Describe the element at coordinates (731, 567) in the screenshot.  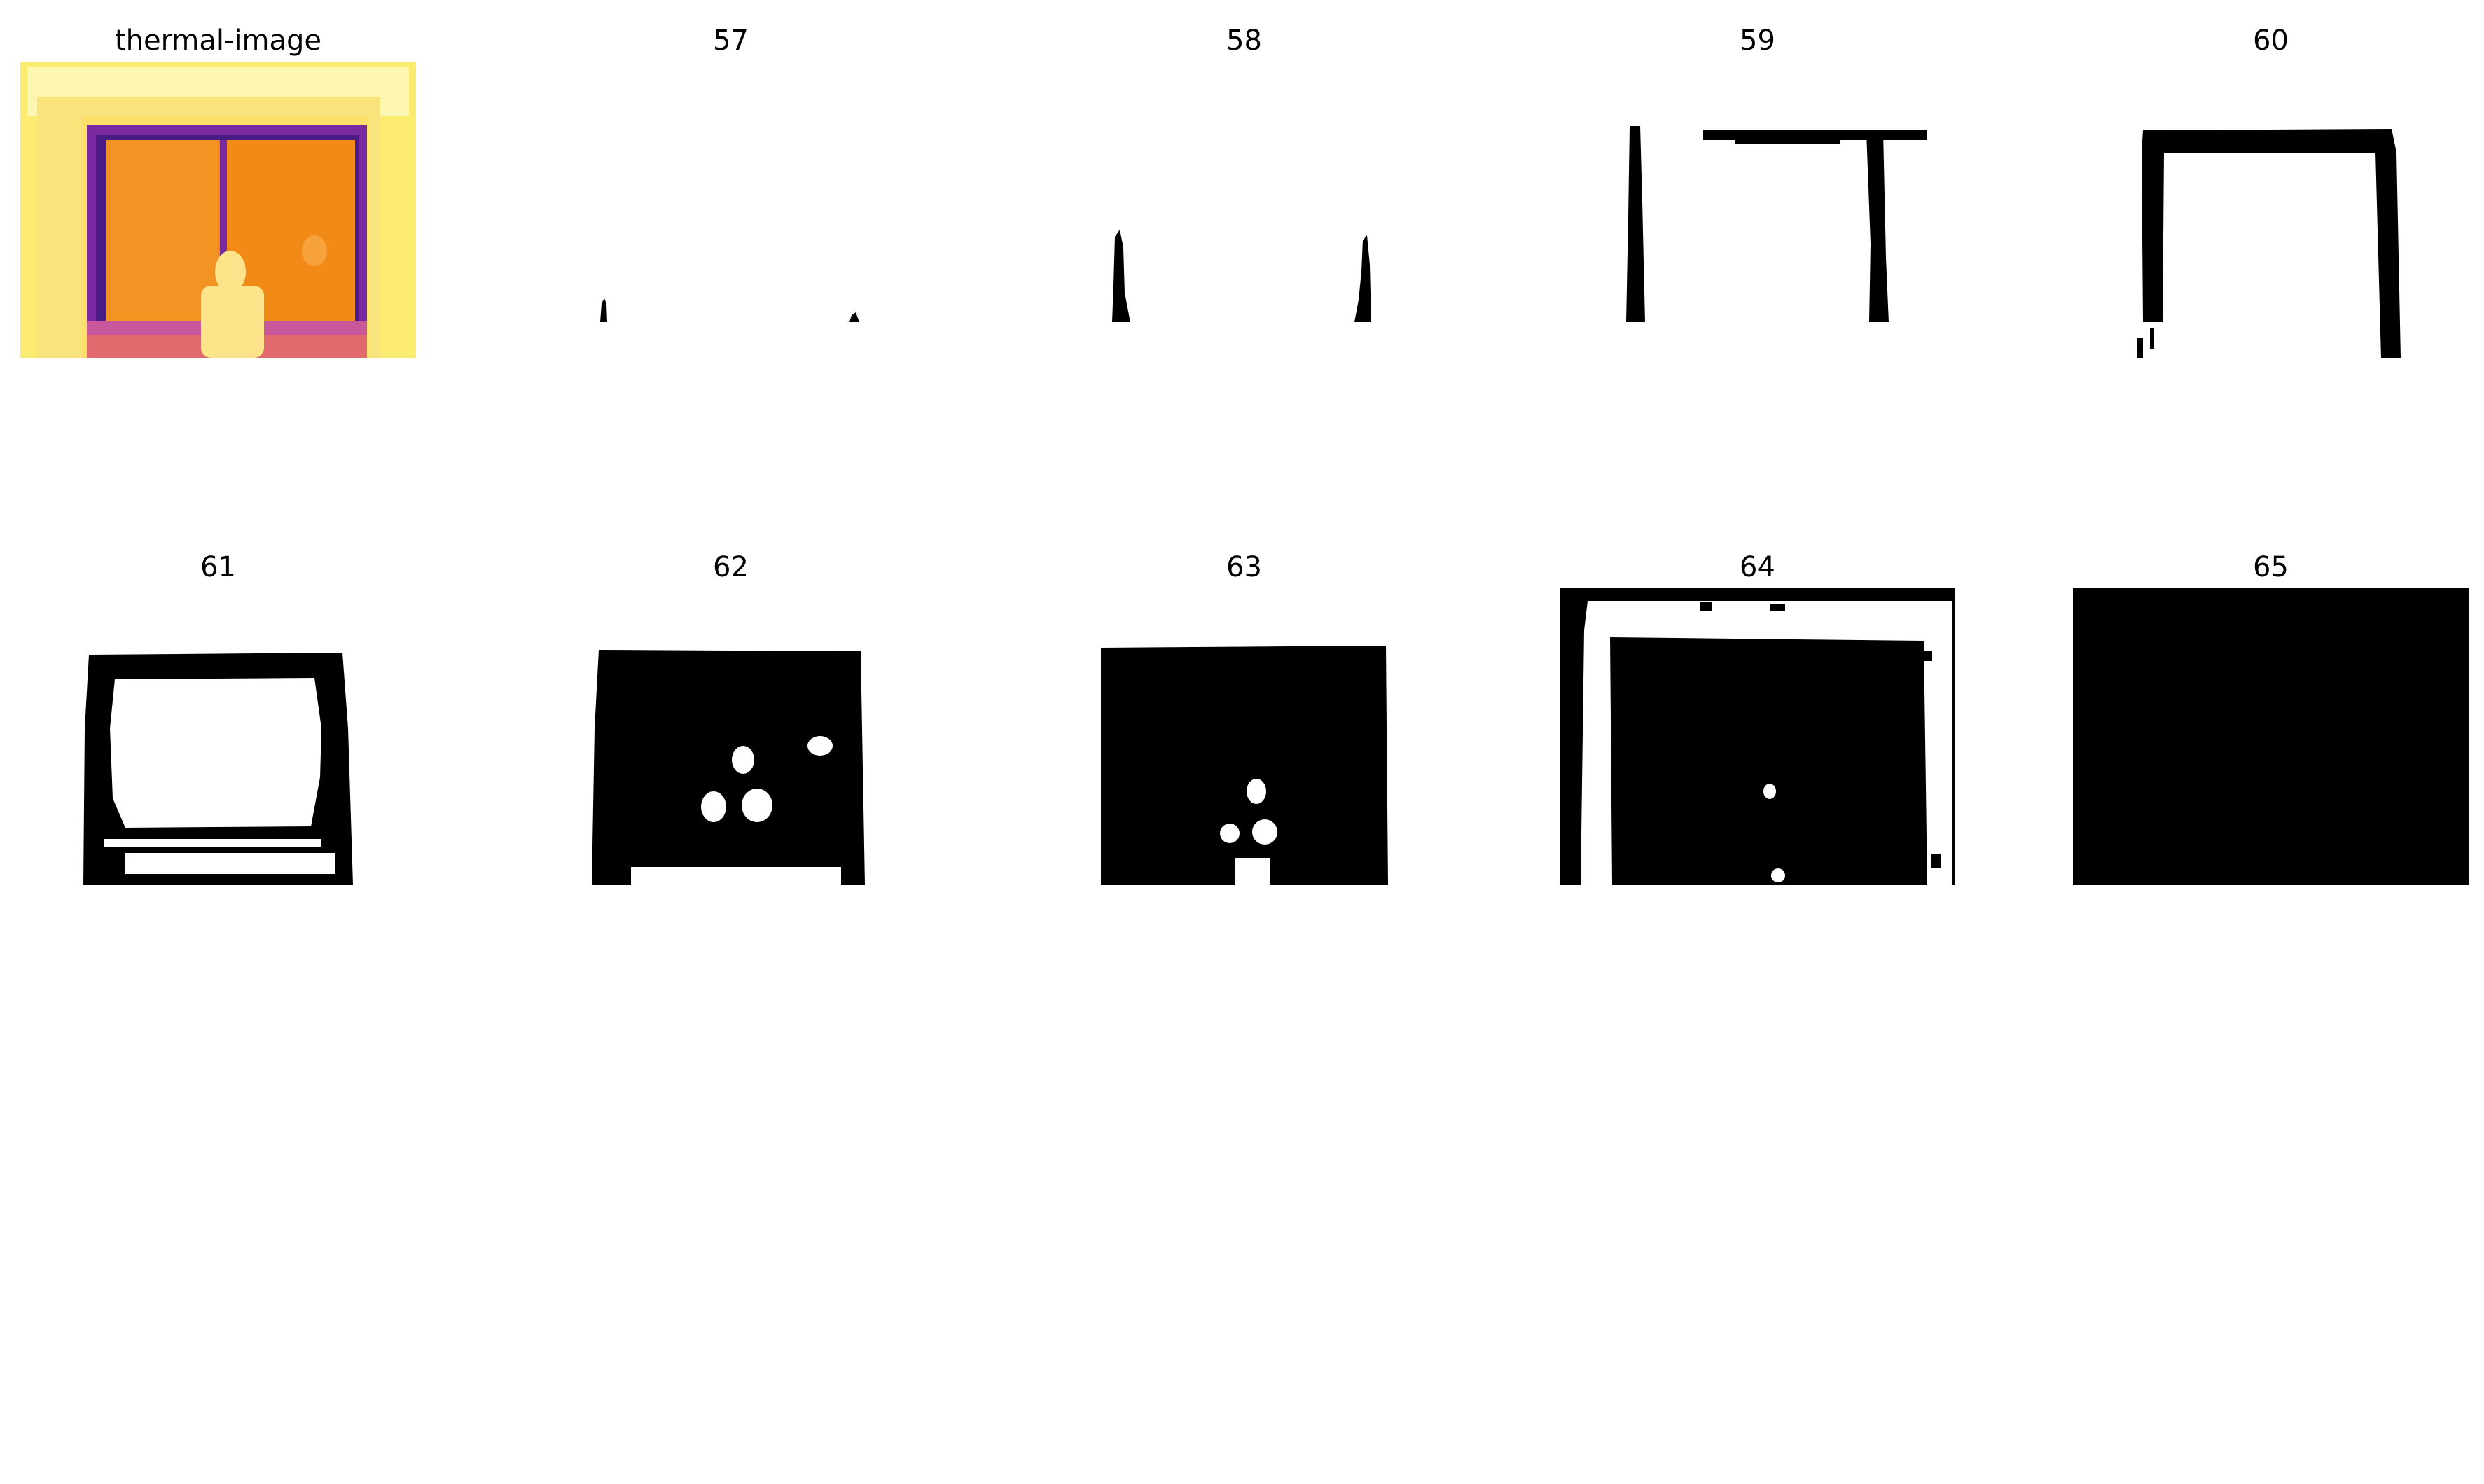
I see `panel-title: 62` at that location.